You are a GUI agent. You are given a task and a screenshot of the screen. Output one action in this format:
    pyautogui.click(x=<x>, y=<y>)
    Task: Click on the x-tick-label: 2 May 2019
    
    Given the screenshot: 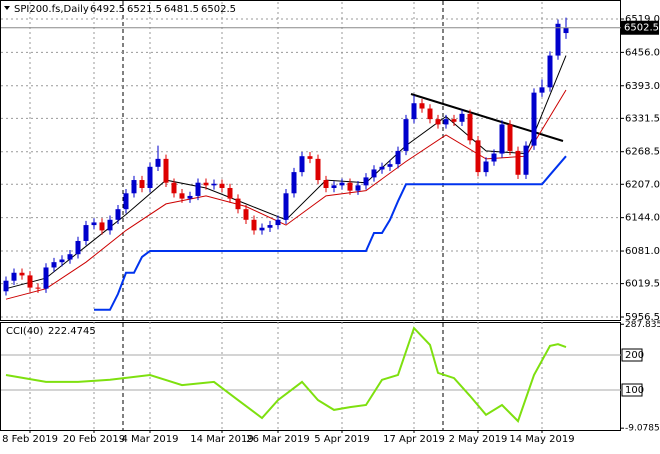 What is the action you would take?
    pyautogui.click(x=478, y=439)
    